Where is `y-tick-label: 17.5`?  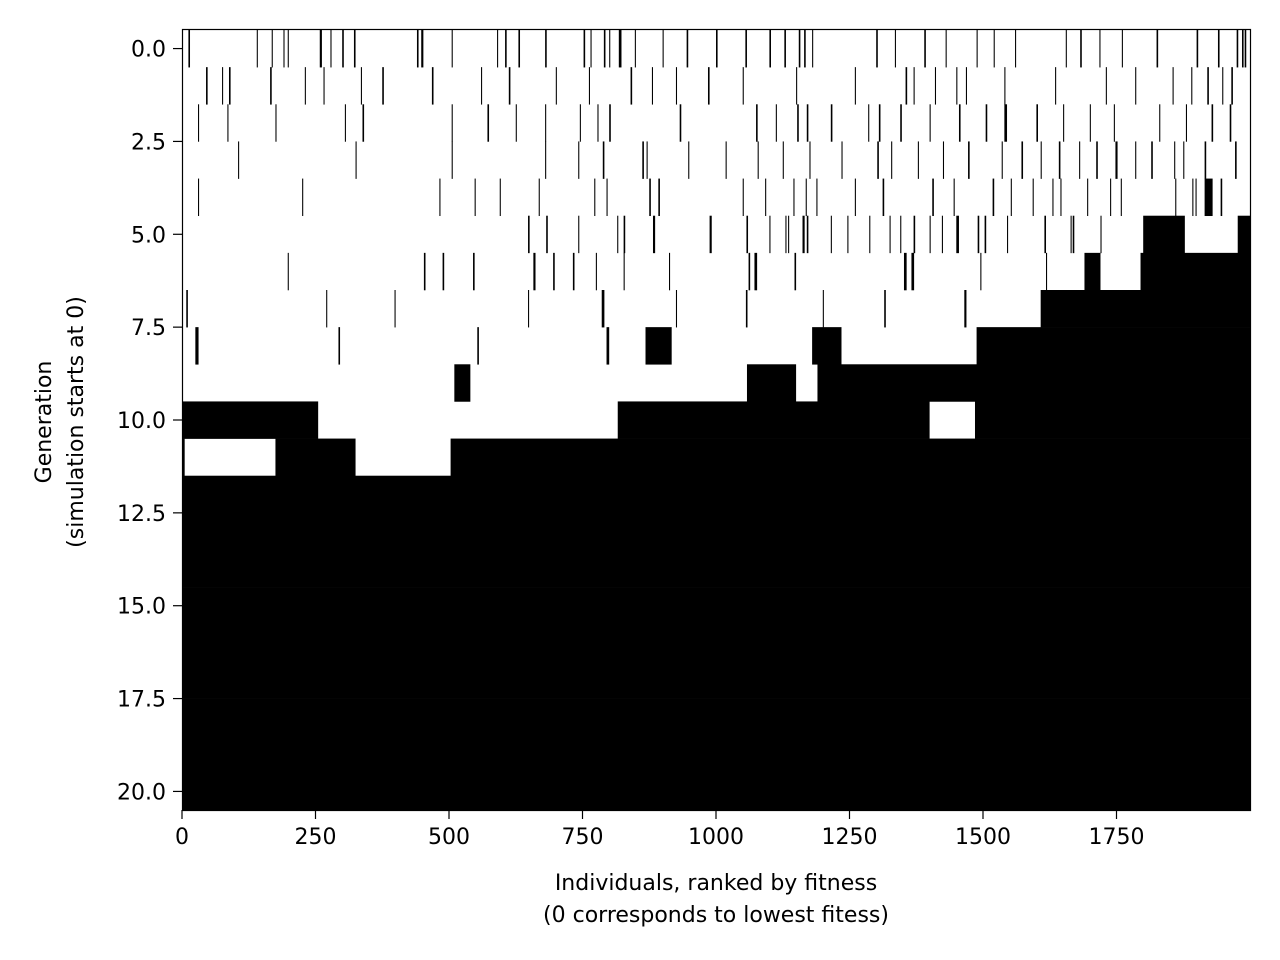
y-tick-label: 17.5 is located at coordinates (141, 700).